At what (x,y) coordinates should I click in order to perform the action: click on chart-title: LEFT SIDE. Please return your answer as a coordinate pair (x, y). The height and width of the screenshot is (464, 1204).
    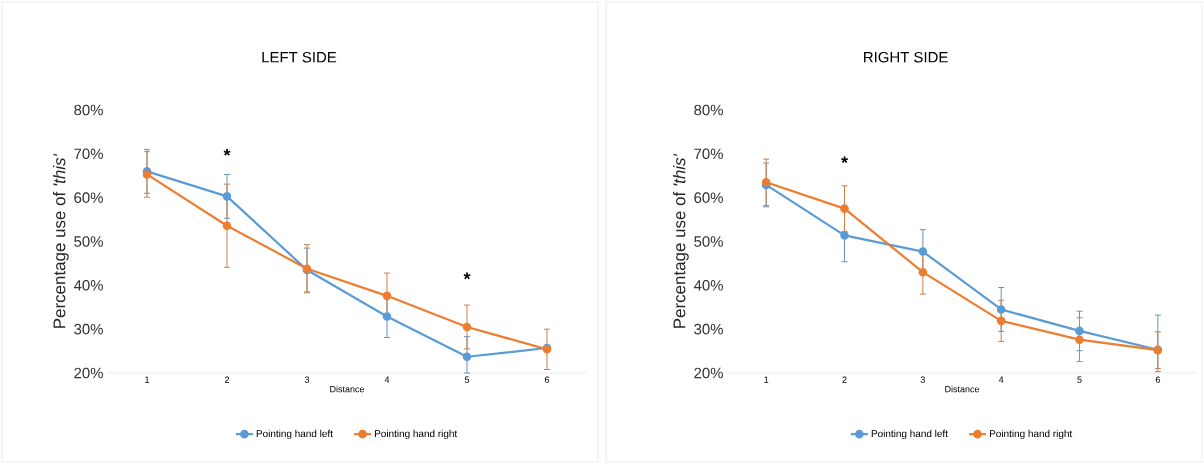
    Looking at the image, I should click on (299, 57).